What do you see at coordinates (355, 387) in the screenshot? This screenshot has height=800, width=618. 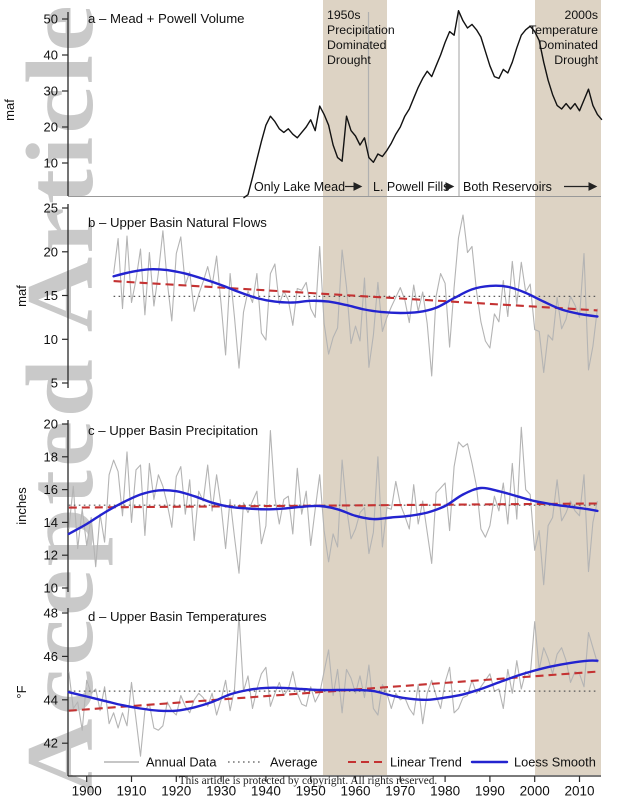 I see `drought-band-1950s` at bounding box center [355, 387].